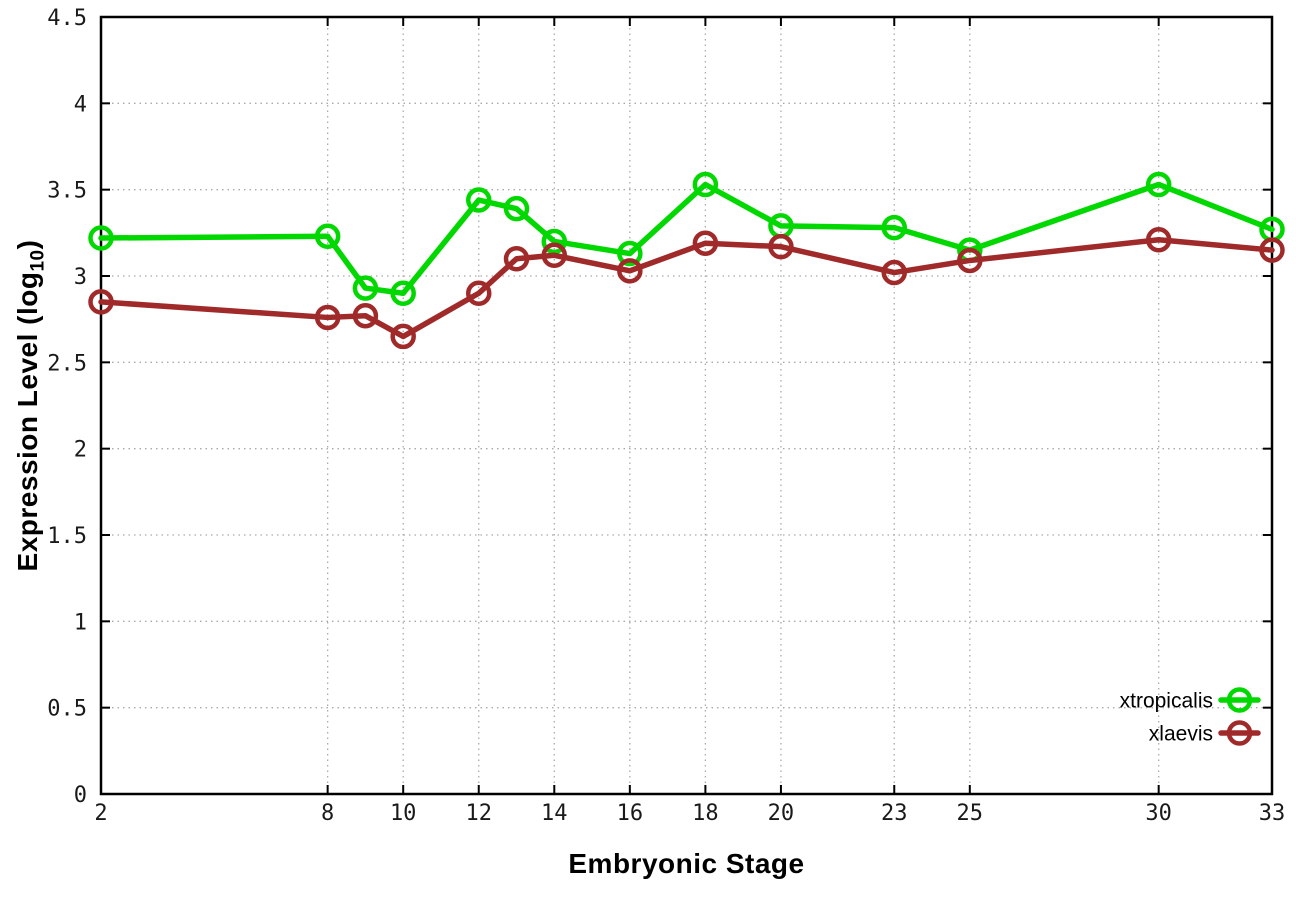 Image resolution: width=1296 pixels, height=907 pixels. I want to click on y-tick-label: 3, so click(80, 277).